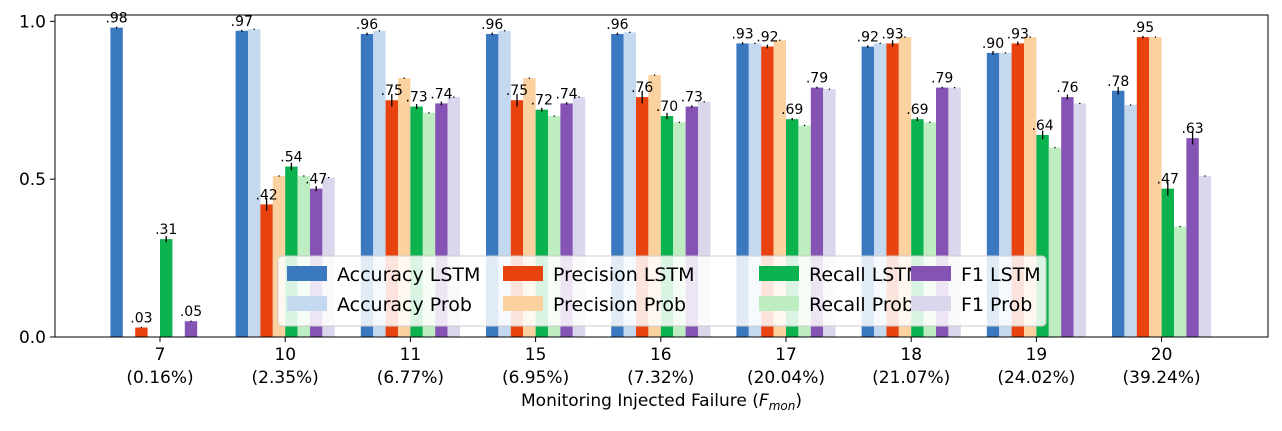 This screenshot has width=1282, height=431. What do you see at coordinates (861, 305) in the screenshot?
I see `legend-label: Recall Prob` at bounding box center [861, 305].